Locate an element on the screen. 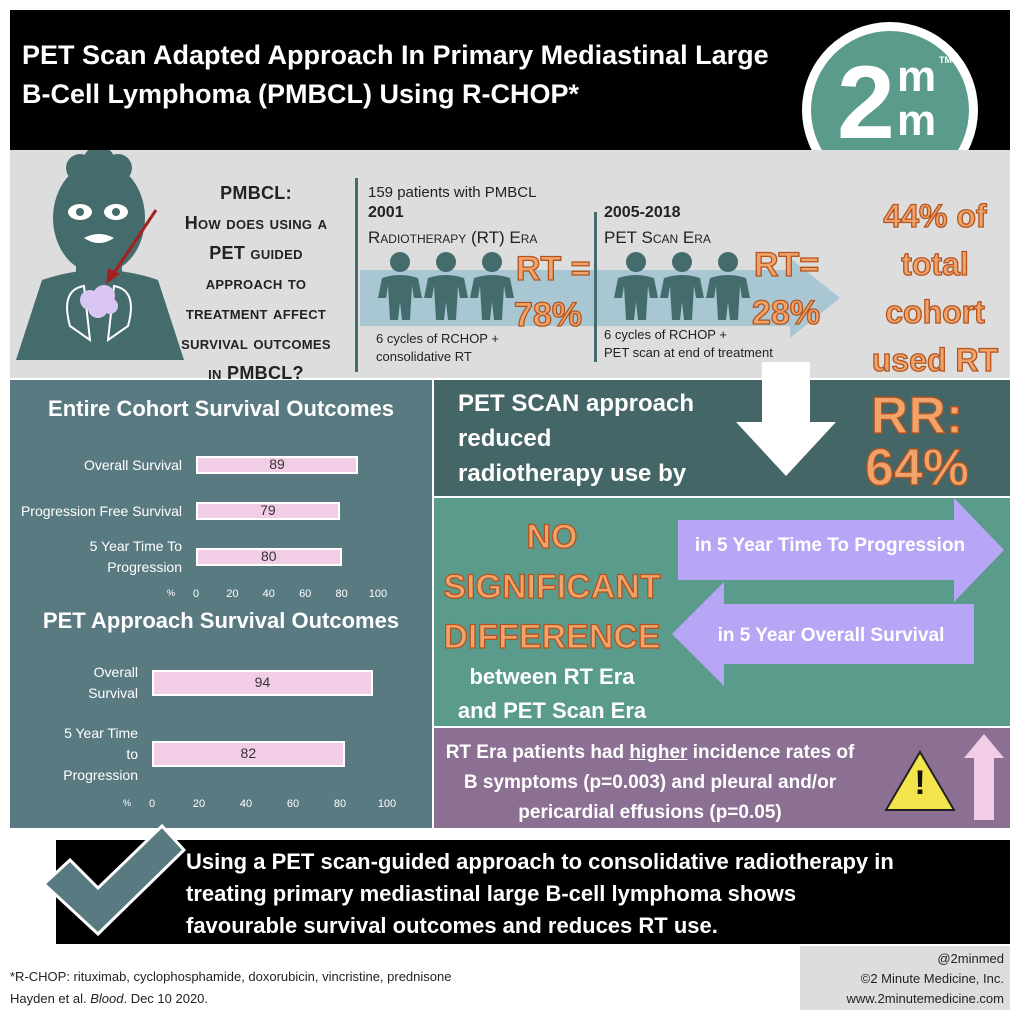 The image size is (1020, 1024). nosig-heading: NO SIGNIFICANT DIFFERENCE is located at coordinates (552, 587).